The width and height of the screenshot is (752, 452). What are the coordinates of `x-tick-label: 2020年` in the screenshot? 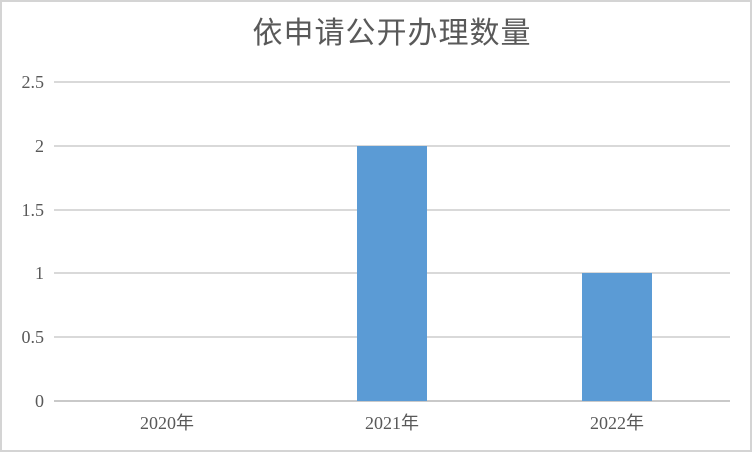 It's located at (167, 423).